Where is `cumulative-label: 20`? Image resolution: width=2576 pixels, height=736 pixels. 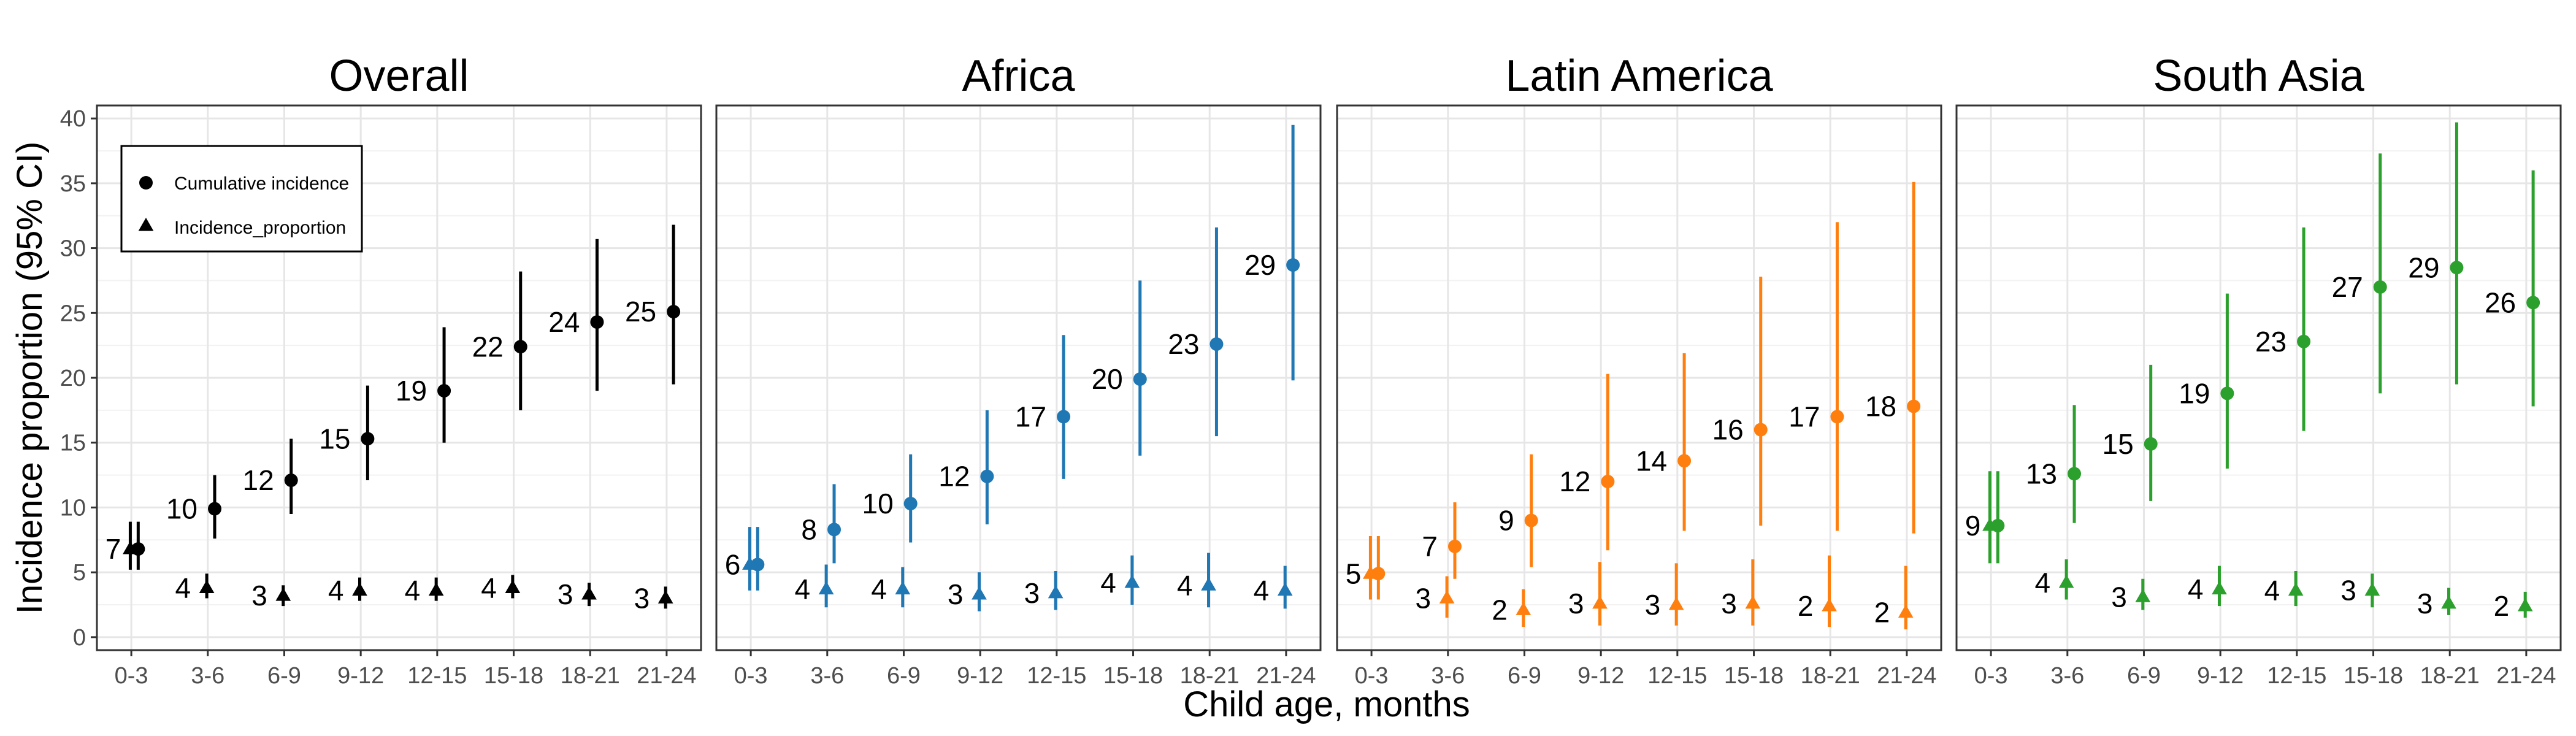
cumulative-label: 20 is located at coordinates (1107, 379).